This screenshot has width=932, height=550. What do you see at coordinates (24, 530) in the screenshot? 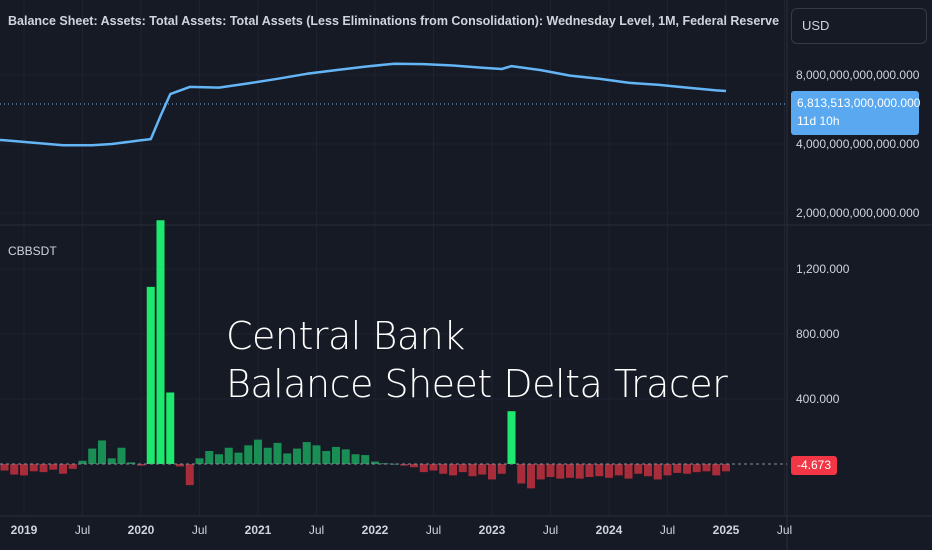
I see `time-tick-label: 2019` at bounding box center [24, 530].